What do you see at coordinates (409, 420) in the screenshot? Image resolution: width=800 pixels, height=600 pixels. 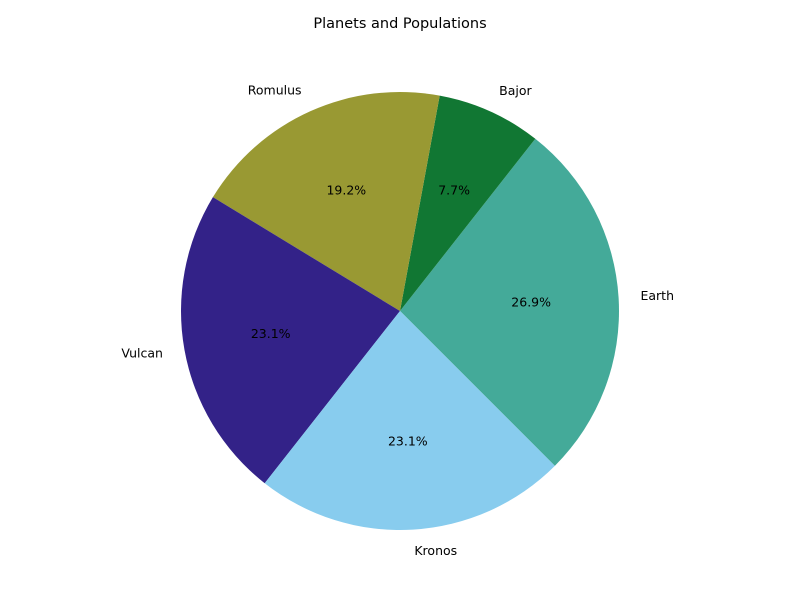 I see `pie-slice-kronos` at bounding box center [409, 420].